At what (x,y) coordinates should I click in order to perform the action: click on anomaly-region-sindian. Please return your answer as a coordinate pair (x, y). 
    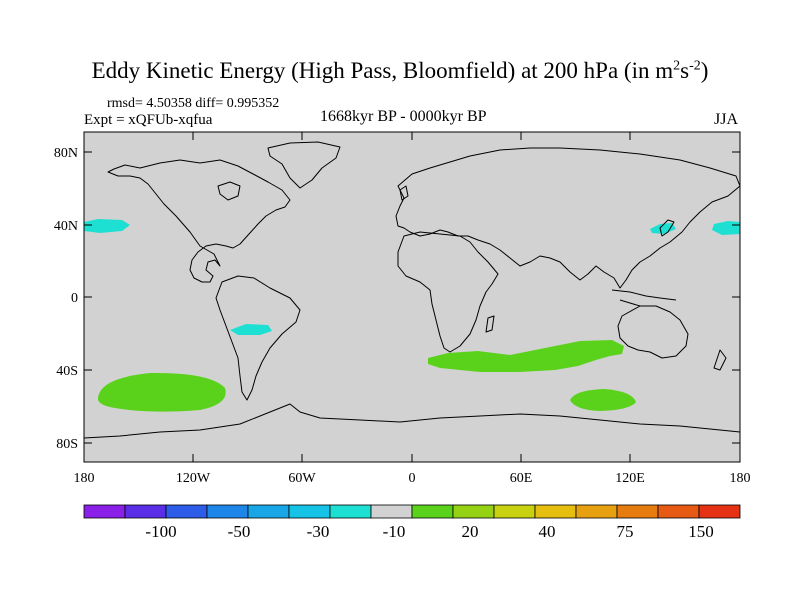
    Looking at the image, I should click on (526, 356).